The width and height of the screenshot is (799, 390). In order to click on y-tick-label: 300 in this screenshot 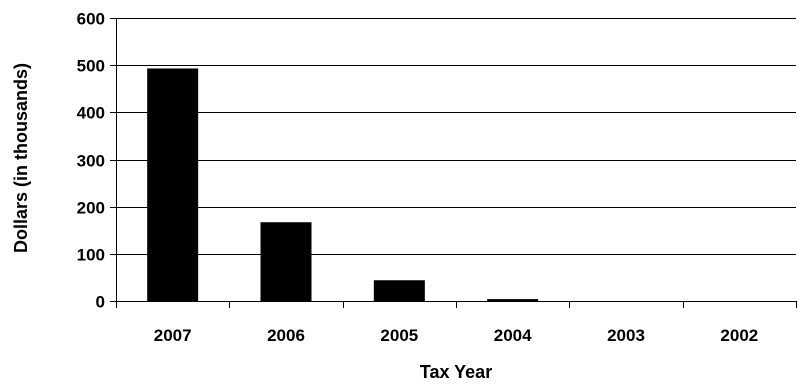, I will do `click(91, 161)`.